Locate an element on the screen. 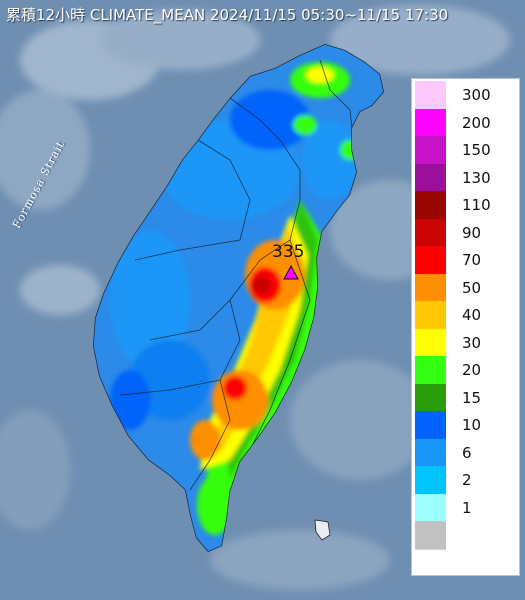 The height and width of the screenshot is (600, 525). legend-row: 1 is located at coordinates (465, 507).